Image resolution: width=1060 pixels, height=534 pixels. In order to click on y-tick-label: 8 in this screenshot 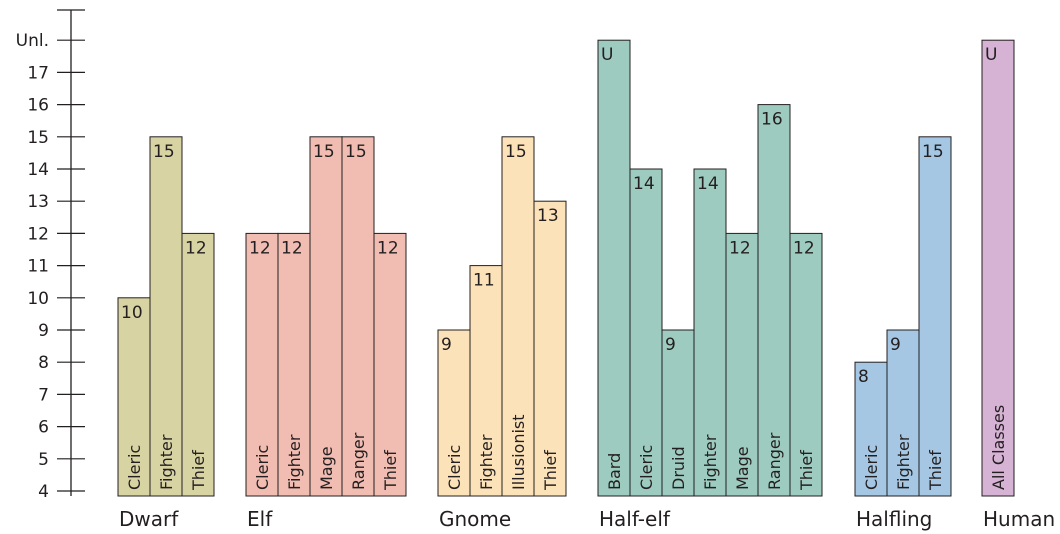, I will do `click(43, 363)`.